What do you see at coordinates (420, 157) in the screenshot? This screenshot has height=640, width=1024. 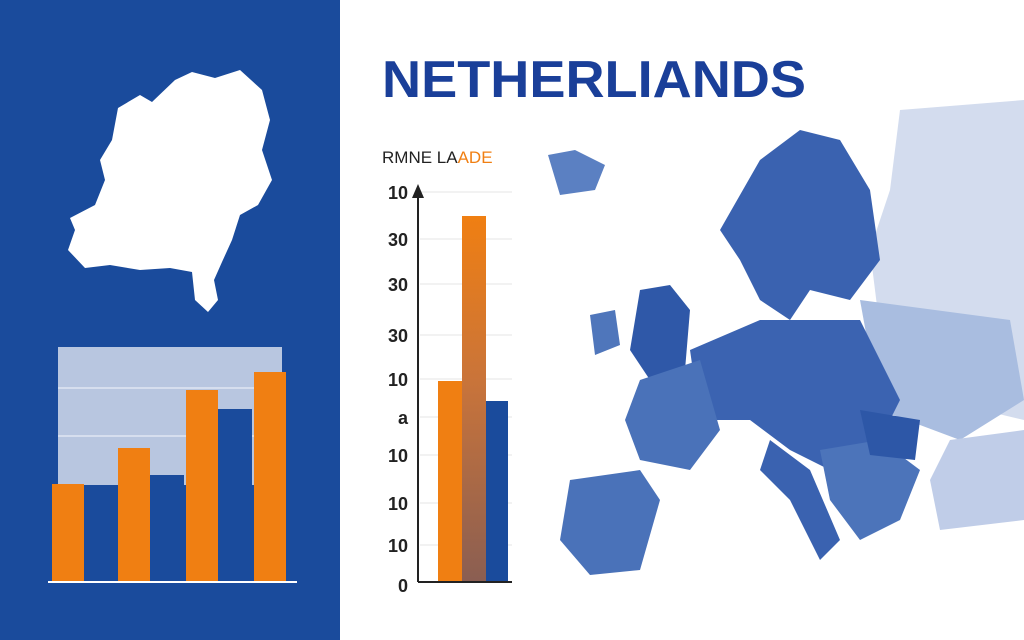 I see `chart-title-dark: RMNE LA` at bounding box center [420, 157].